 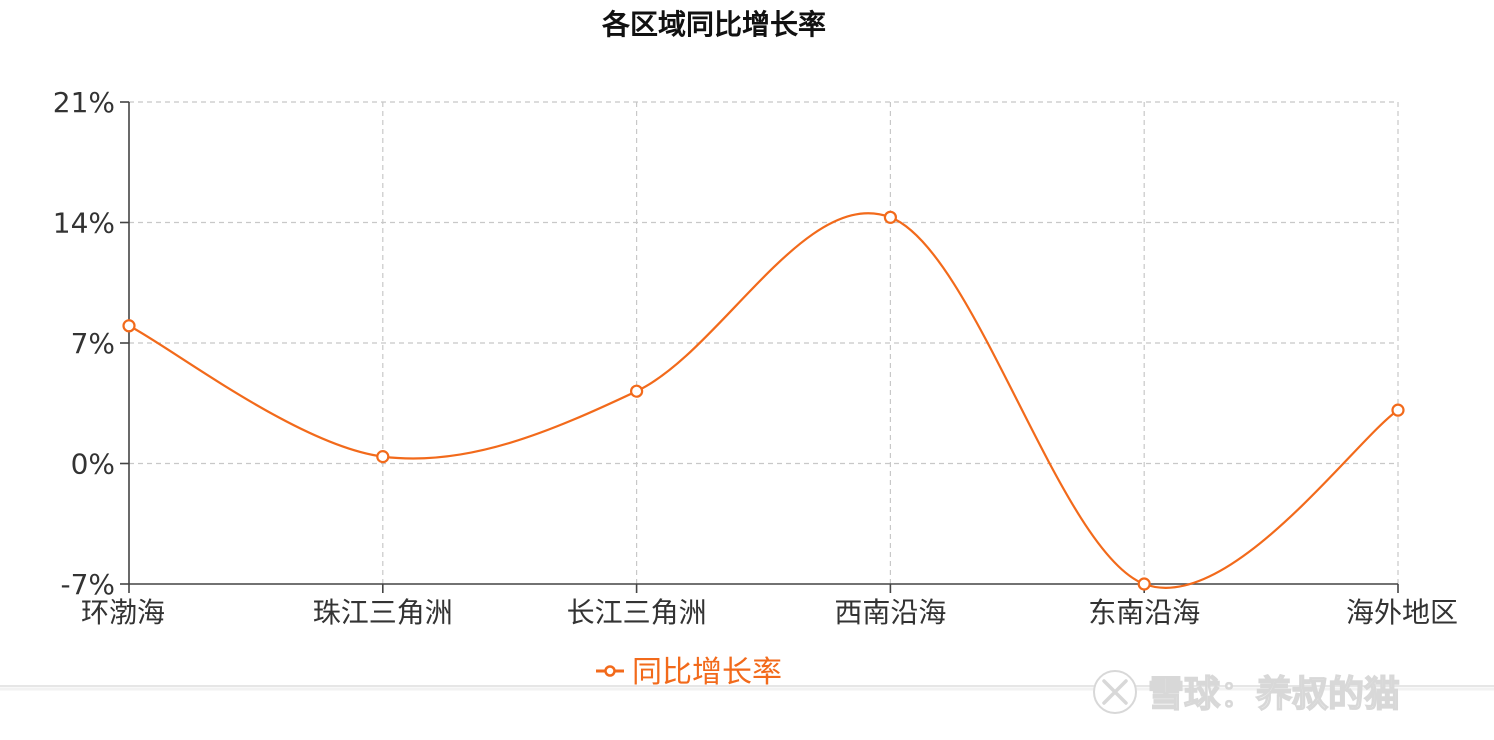 What do you see at coordinates (123, 612) in the screenshot?
I see `x-tick-label: 环渤海` at bounding box center [123, 612].